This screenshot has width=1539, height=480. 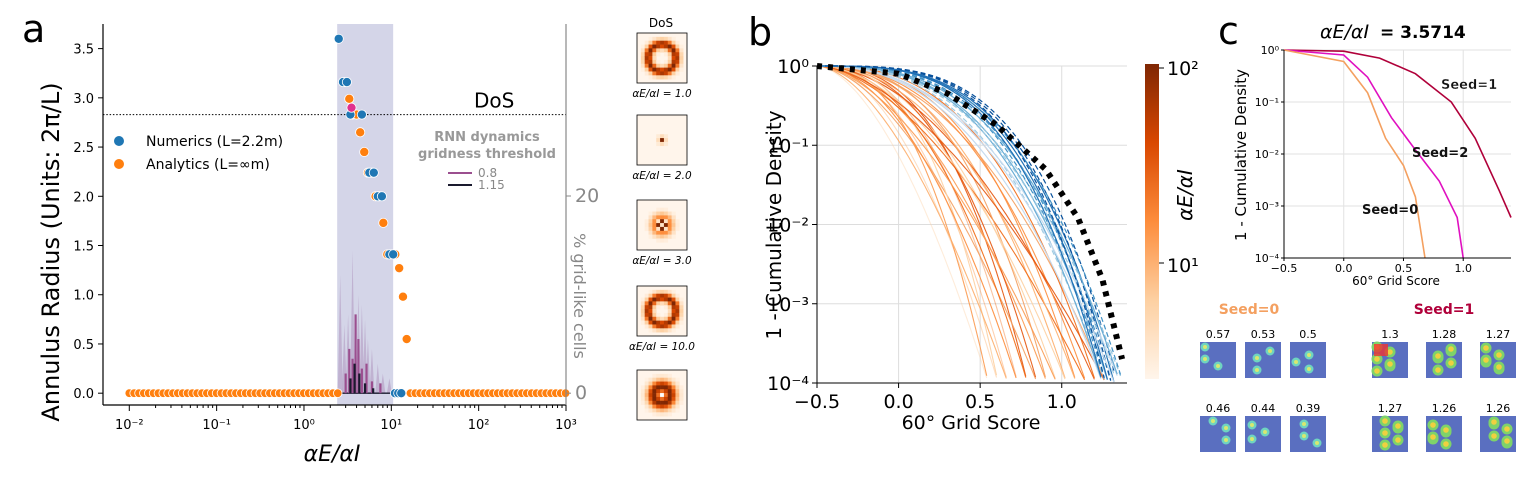 I want to click on highlight-point, so click(x=351, y=107).